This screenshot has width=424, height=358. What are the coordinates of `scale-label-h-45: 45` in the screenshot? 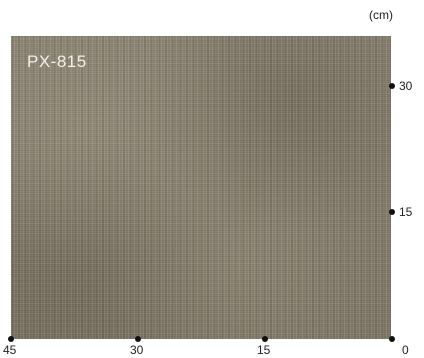 It's located at (10, 350).